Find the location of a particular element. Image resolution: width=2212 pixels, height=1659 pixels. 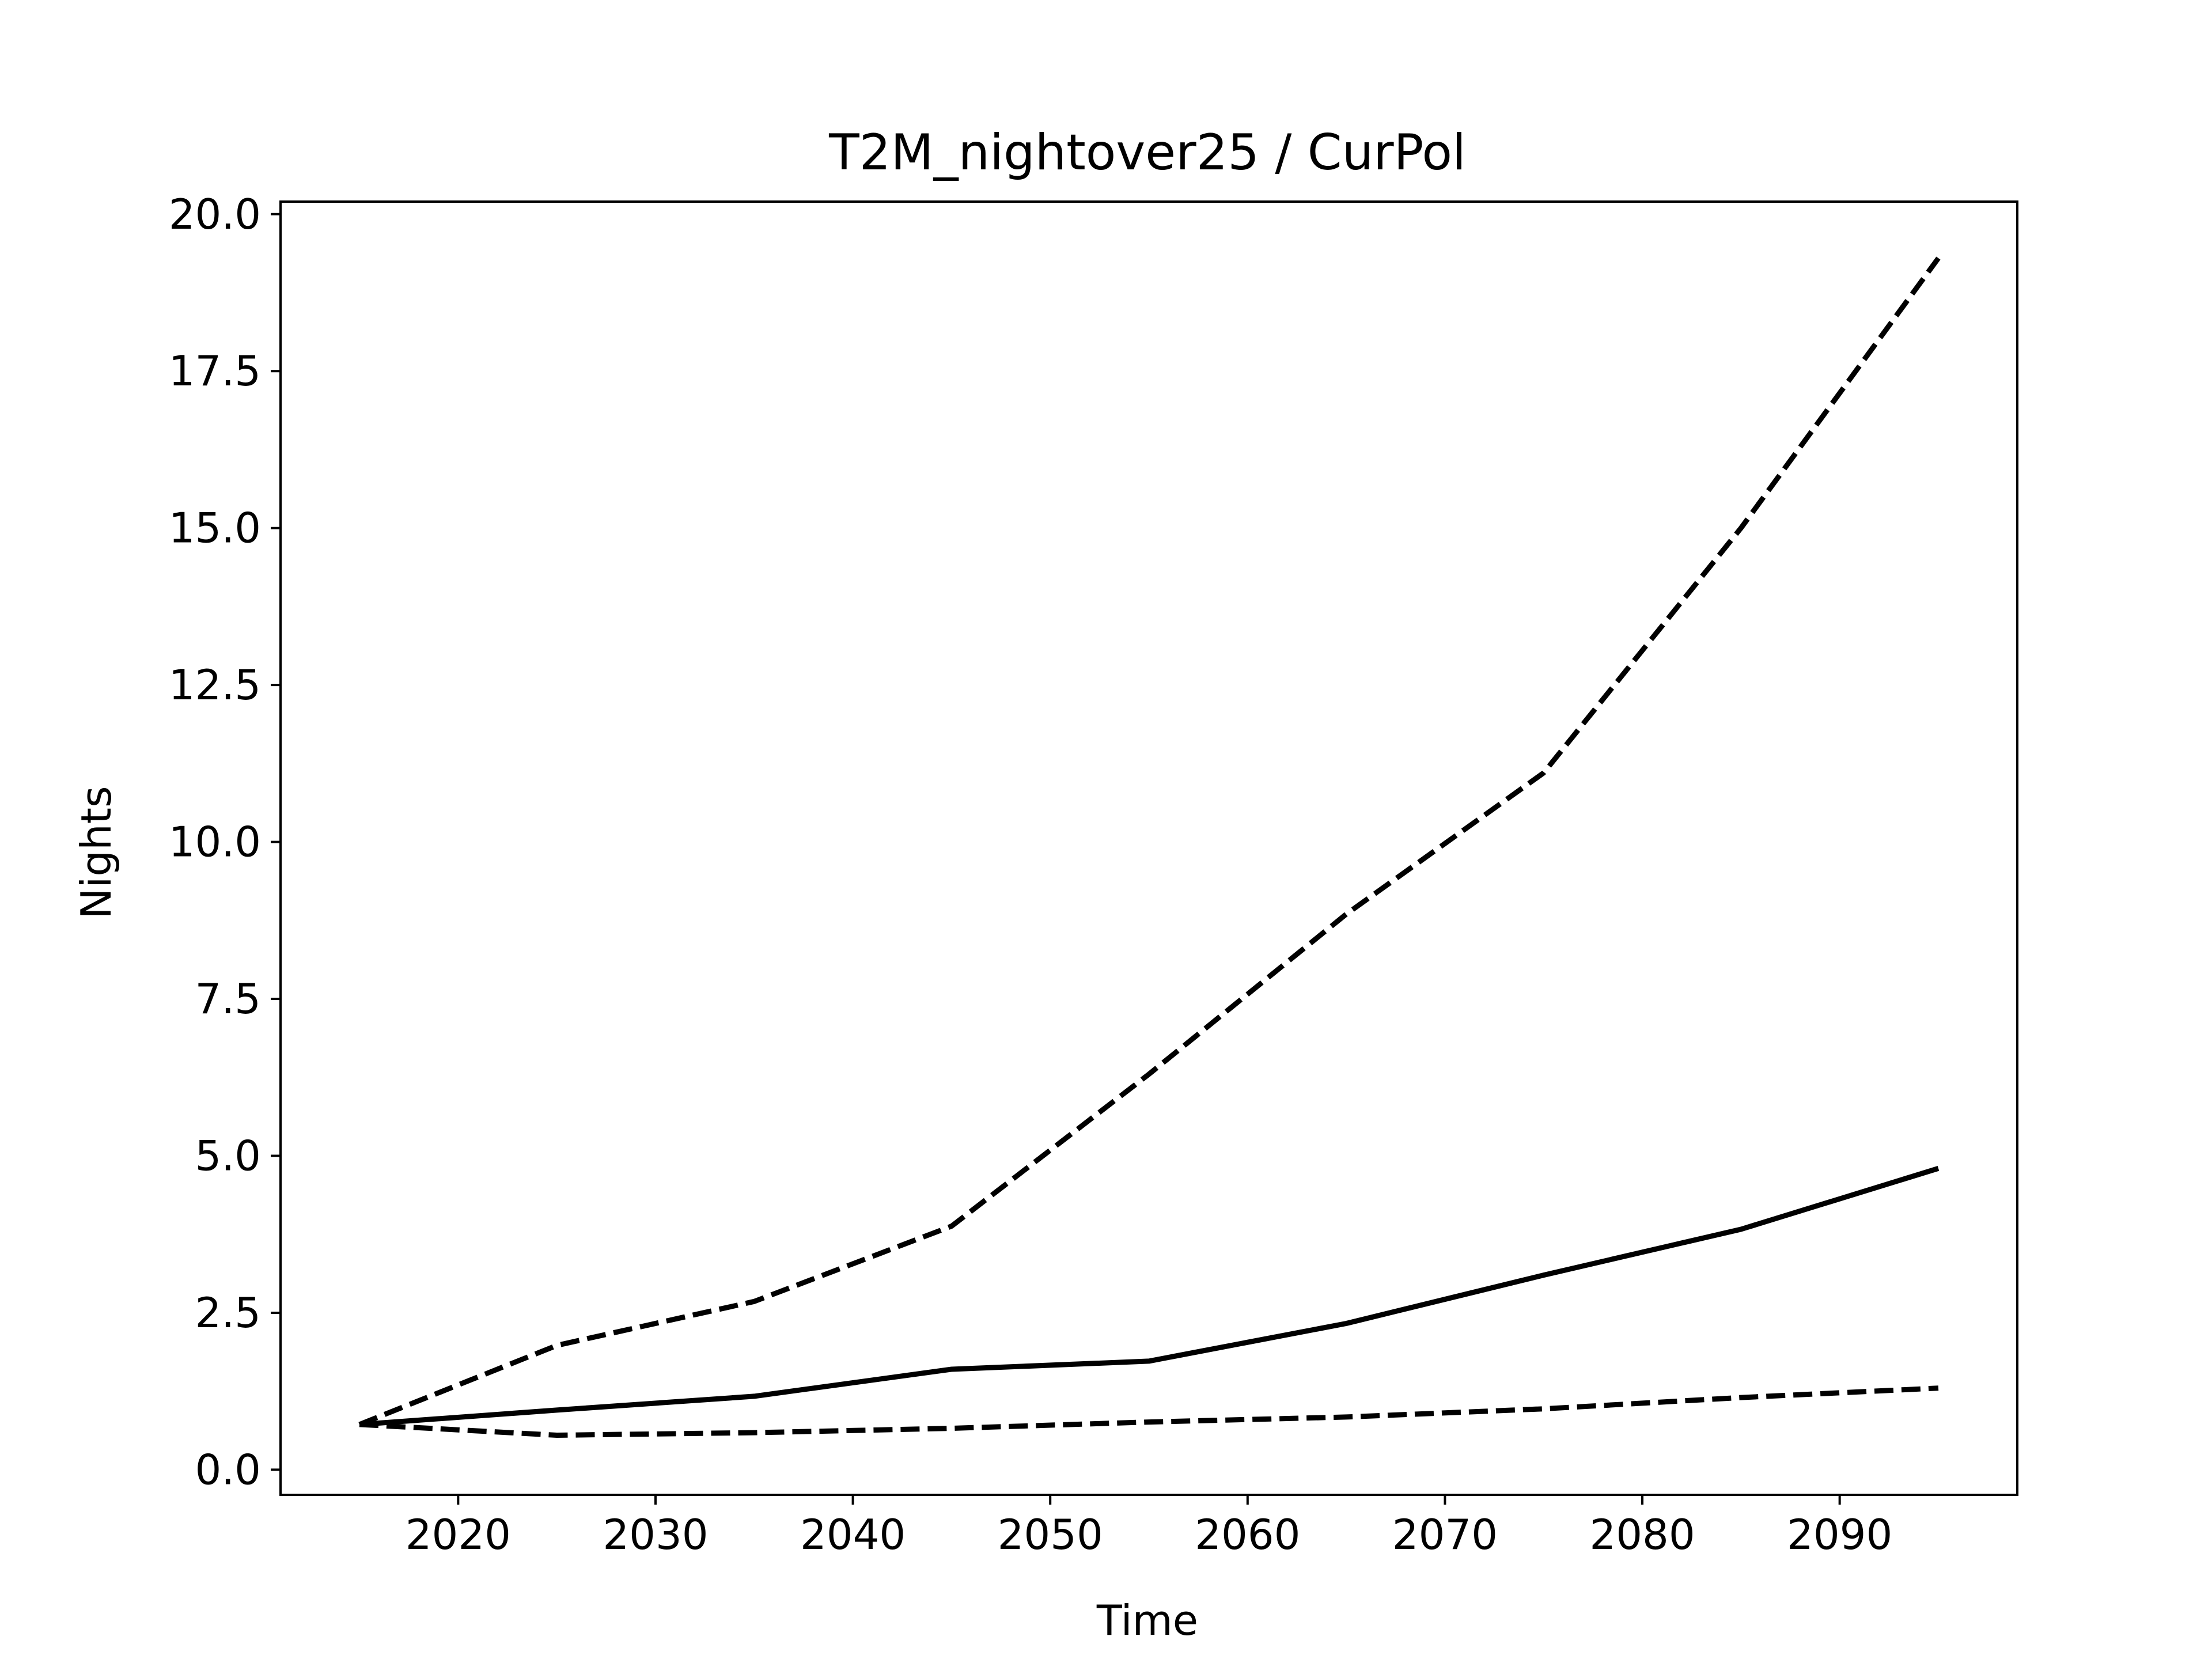

y-tick-label-15: 15.0 is located at coordinates (215, 528).